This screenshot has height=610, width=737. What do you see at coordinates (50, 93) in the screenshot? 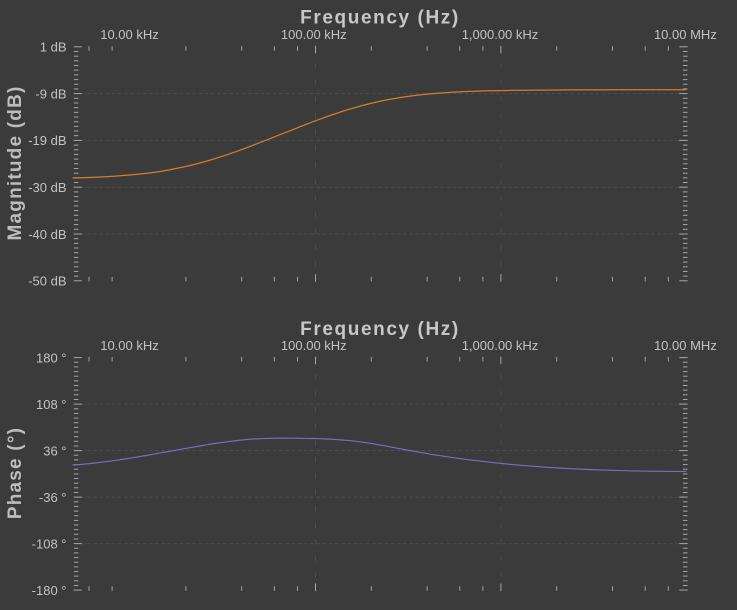
I see `svg-text: -9 dB` at bounding box center [50, 93].